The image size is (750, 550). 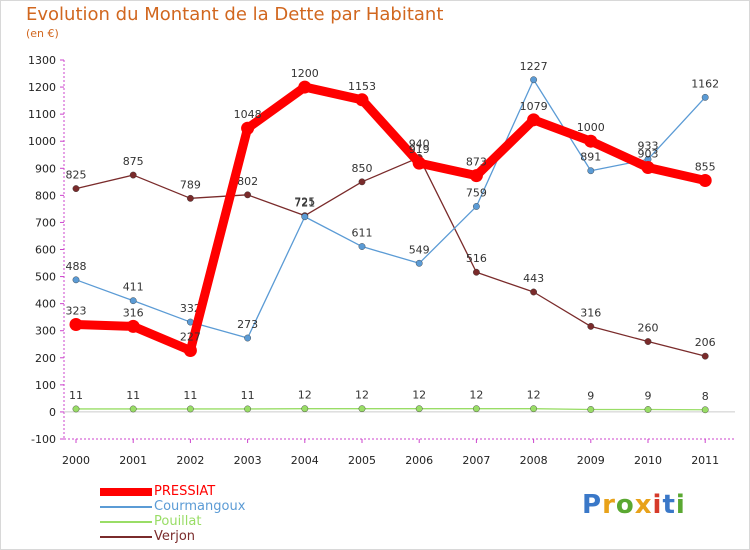 What do you see at coordinates (476, 258) in the screenshot?
I see `data-label: 516` at bounding box center [476, 258].